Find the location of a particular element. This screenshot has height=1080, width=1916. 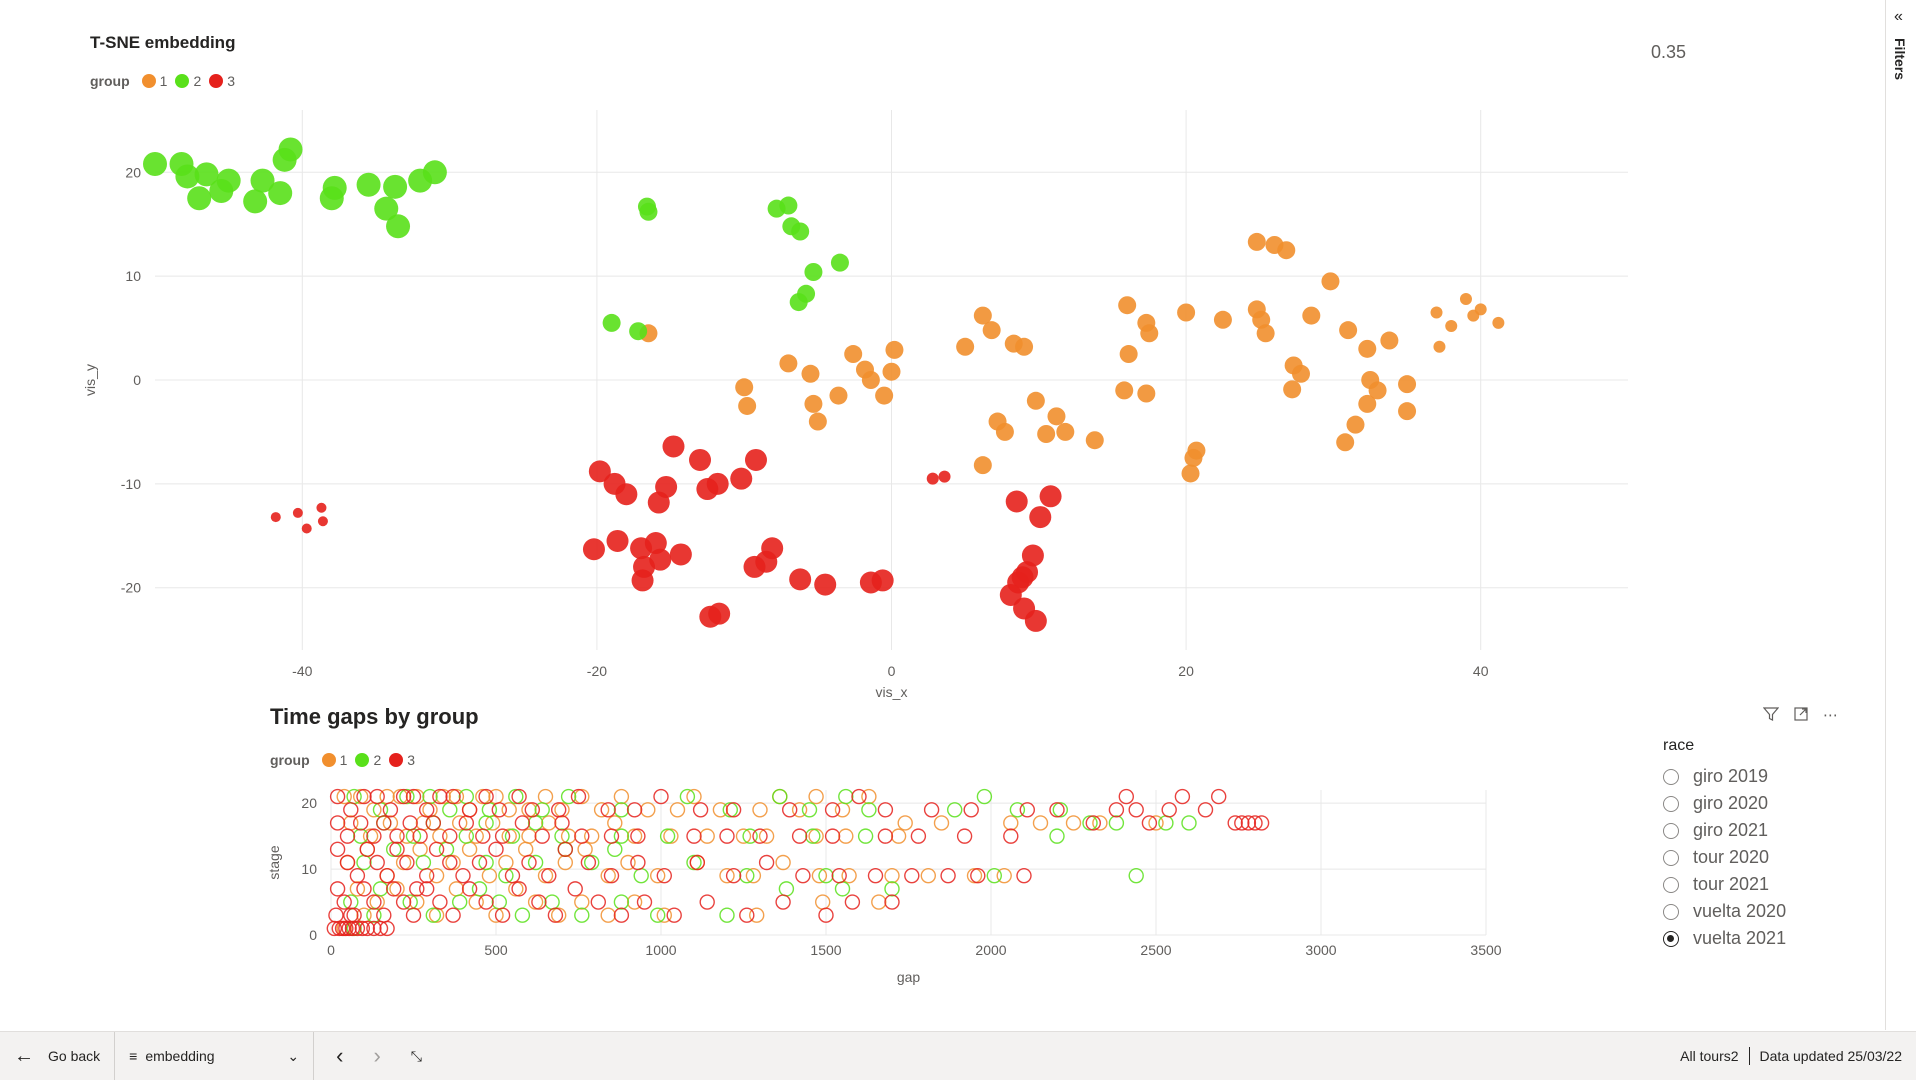

next-page-icon: › is located at coordinates (377, 1055).